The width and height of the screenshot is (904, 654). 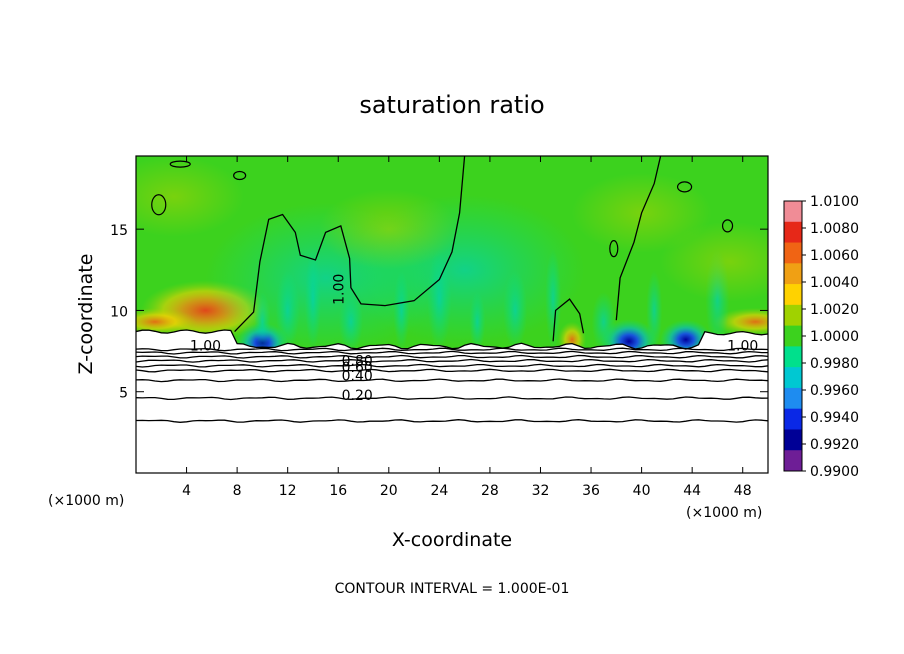 I want to click on x-tick-label: 28, so click(x=490, y=491).